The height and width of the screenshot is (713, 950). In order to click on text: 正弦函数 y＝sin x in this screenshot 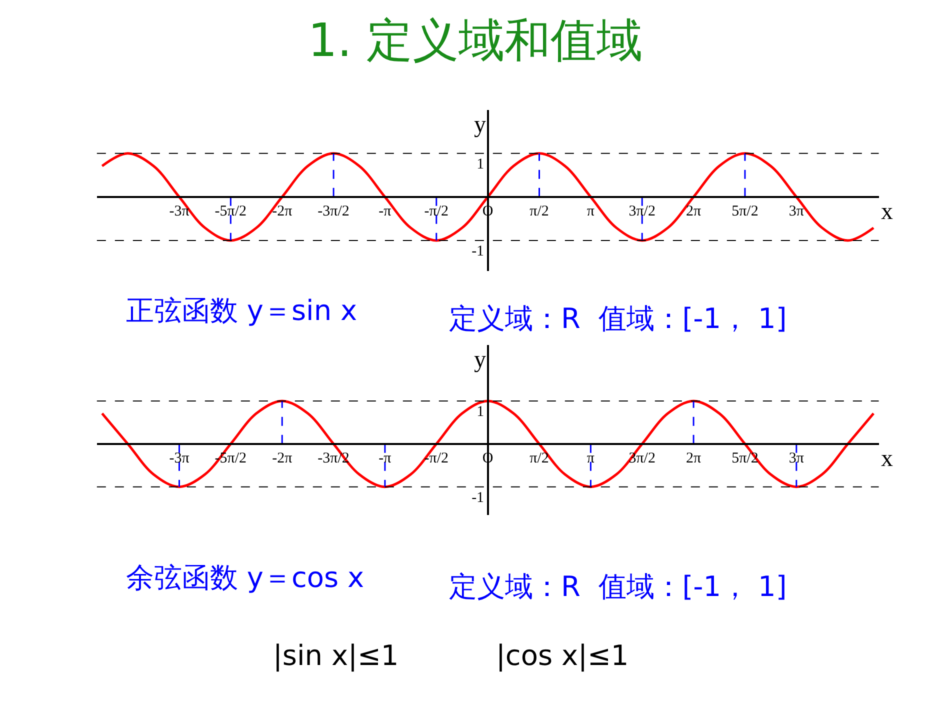, I will do `click(242, 310)`.